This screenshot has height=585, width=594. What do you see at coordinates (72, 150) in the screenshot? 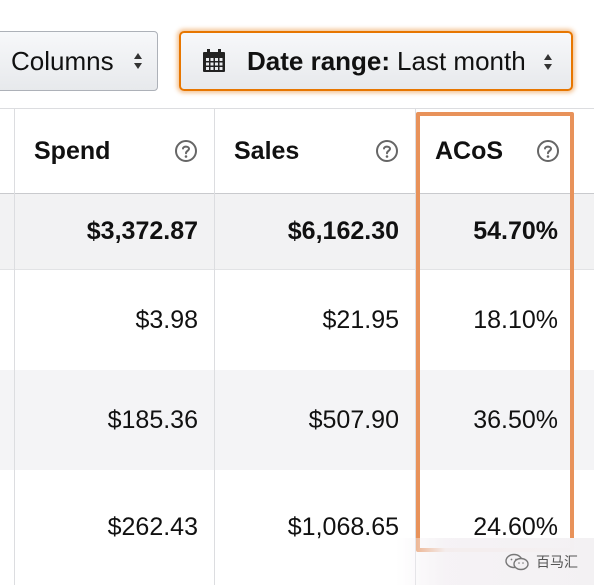
I see `column-header-label: Spend` at bounding box center [72, 150].